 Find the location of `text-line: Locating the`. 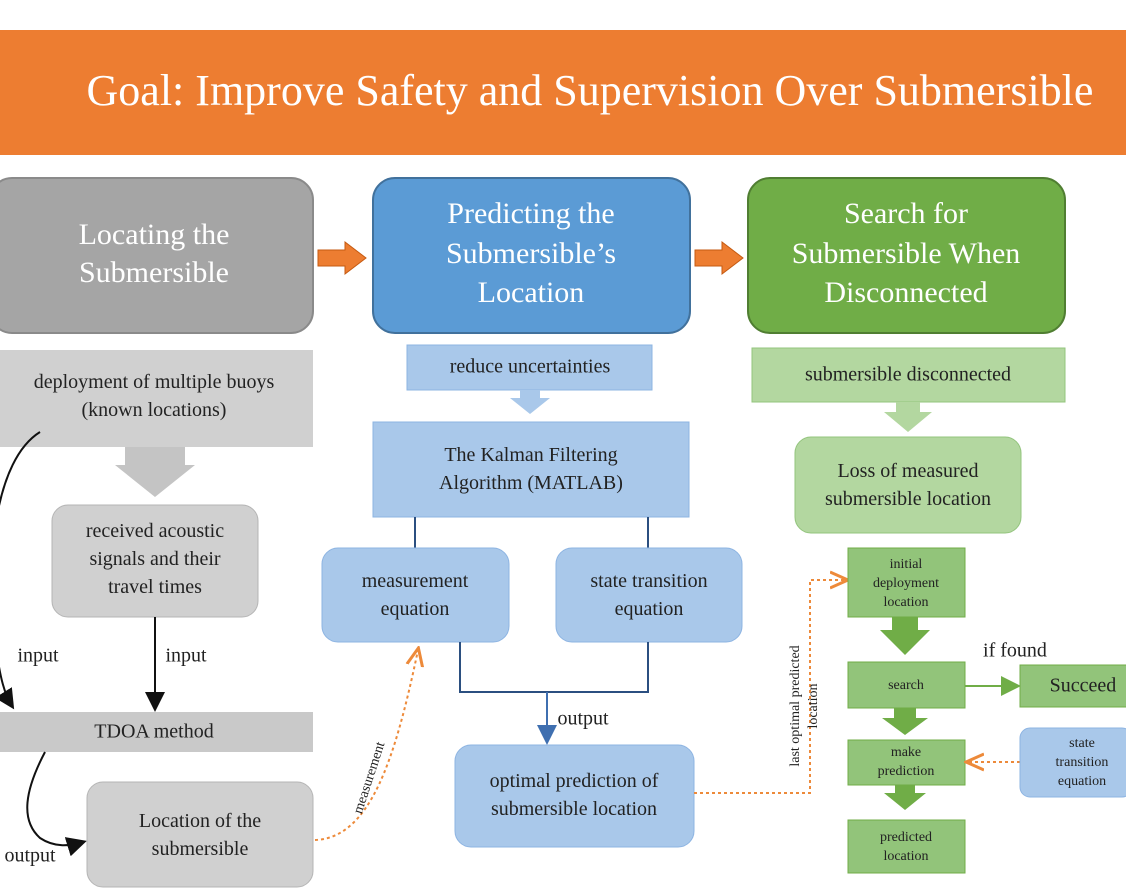

text-line: Locating the is located at coordinates (154, 234).